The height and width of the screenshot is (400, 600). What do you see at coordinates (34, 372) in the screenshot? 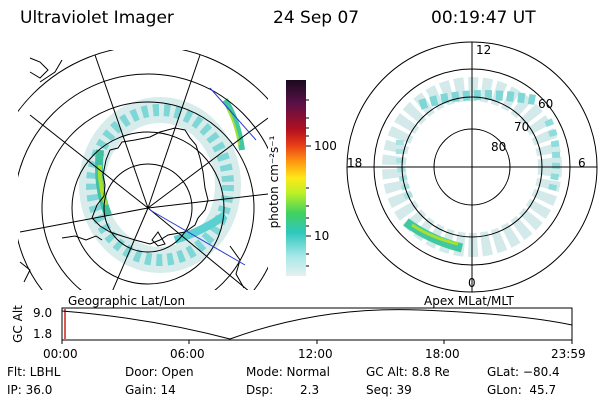
I see `info-filter: Flt: LBHL` at bounding box center [34, 372].